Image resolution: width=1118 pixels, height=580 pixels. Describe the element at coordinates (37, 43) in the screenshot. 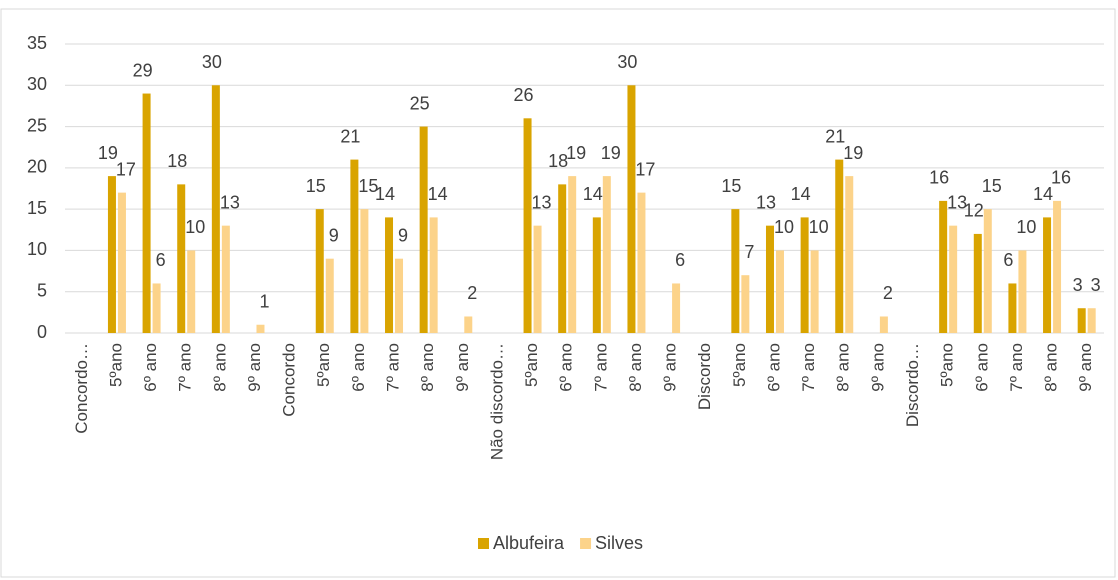

I see `y-tick-label: 35` at that location.